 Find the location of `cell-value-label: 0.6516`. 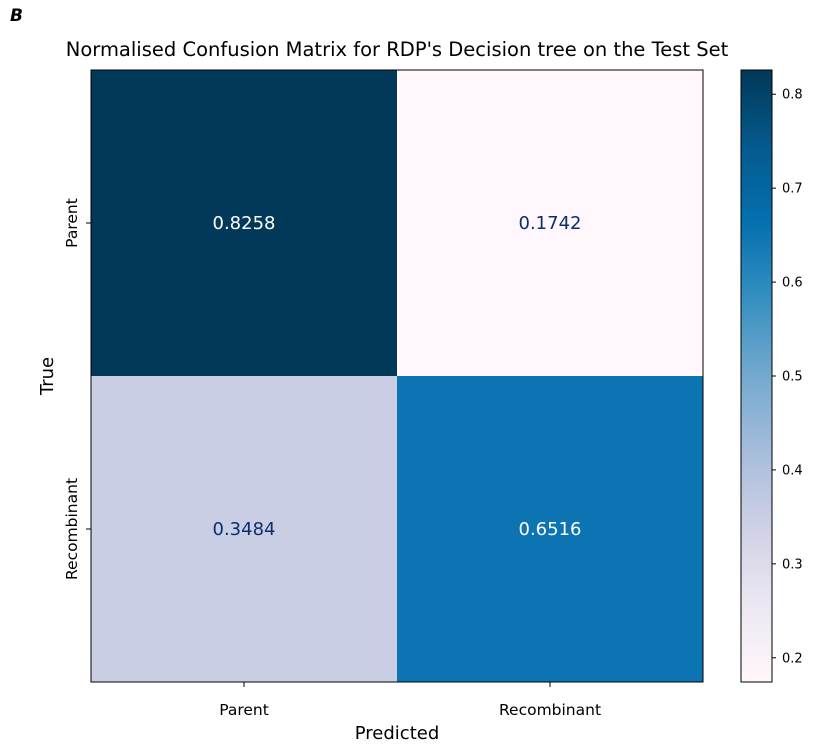

cell-value-label: 0.6516 is located at coordinates (550, 529).